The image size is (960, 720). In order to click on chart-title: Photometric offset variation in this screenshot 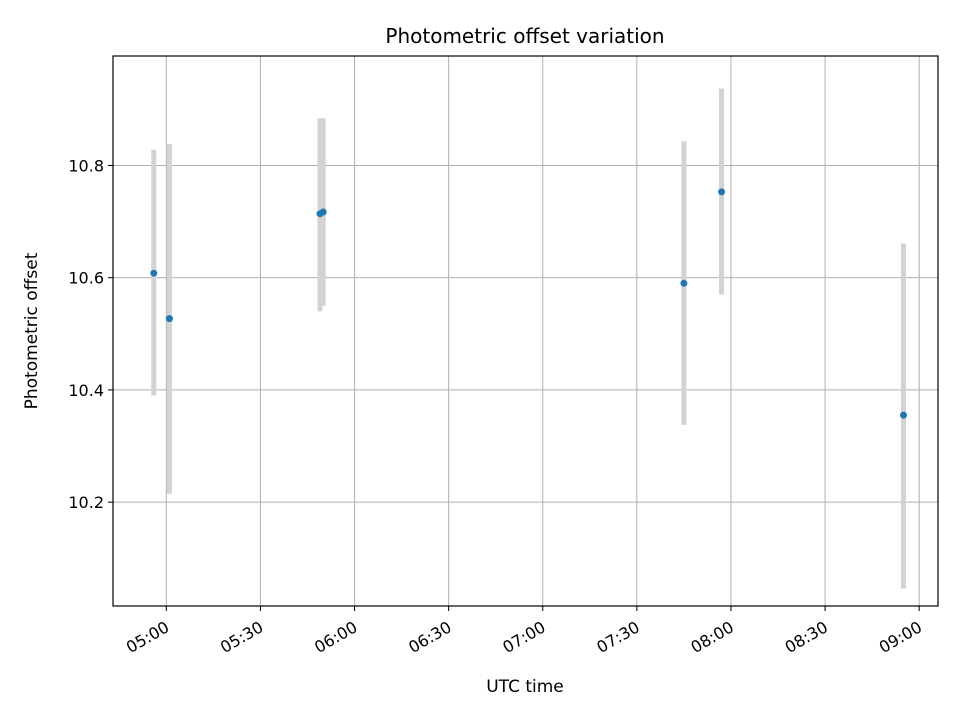, I will do `click(524, 36)`.